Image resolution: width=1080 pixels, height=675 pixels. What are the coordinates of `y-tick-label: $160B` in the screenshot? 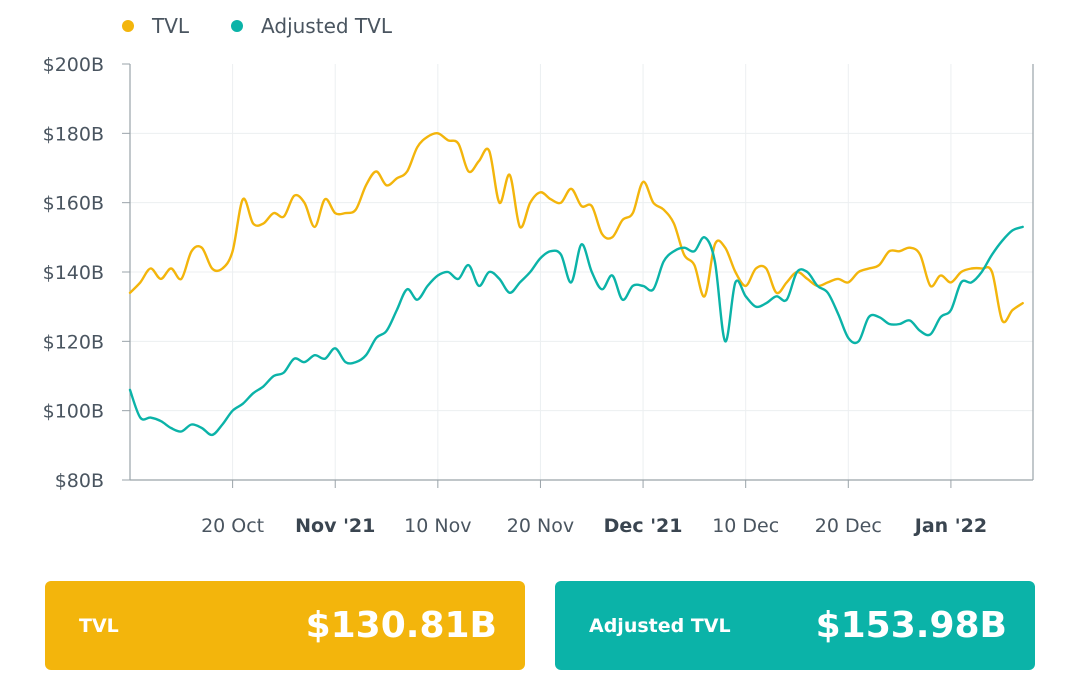 It's located at (73, 204).